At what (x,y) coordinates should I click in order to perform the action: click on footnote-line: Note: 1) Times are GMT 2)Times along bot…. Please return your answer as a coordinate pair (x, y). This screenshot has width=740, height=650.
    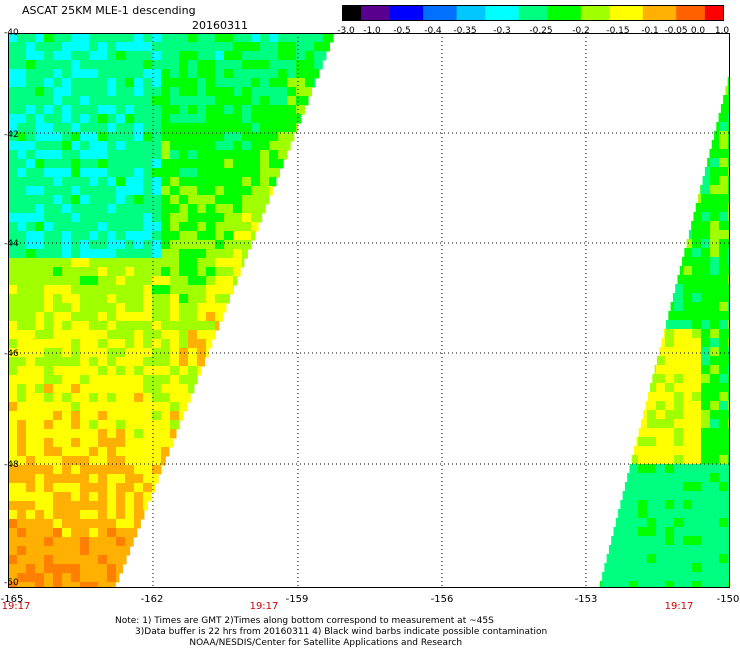
    Looking at the image, I should click on (304, 621).